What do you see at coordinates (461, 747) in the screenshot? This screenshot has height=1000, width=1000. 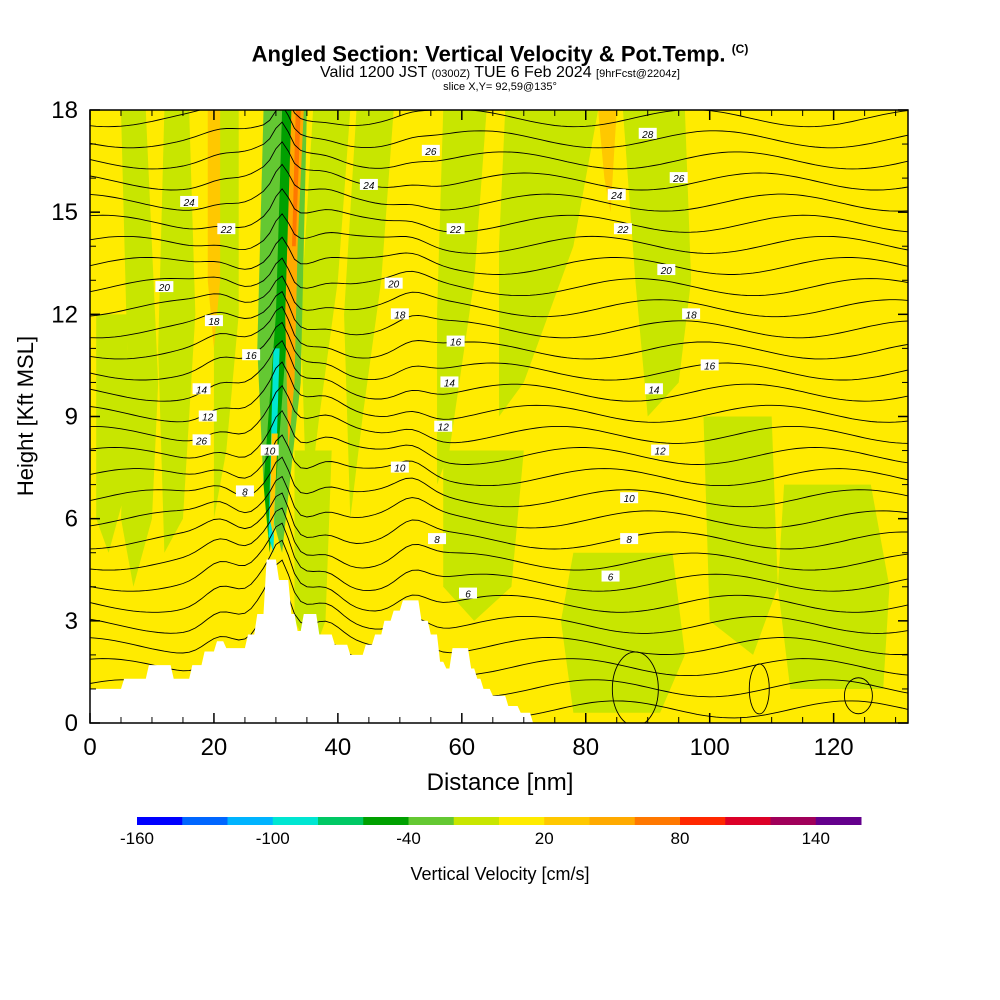 I see `x-tick-label: 60` at bounding box center [461, 747].